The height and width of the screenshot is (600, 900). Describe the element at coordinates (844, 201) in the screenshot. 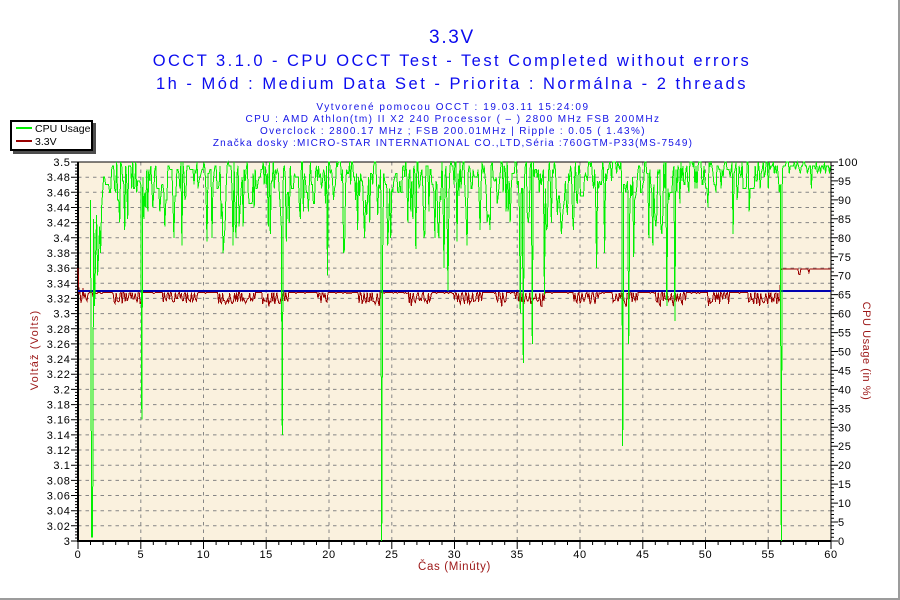

I see `svg-text: 90` at that location.